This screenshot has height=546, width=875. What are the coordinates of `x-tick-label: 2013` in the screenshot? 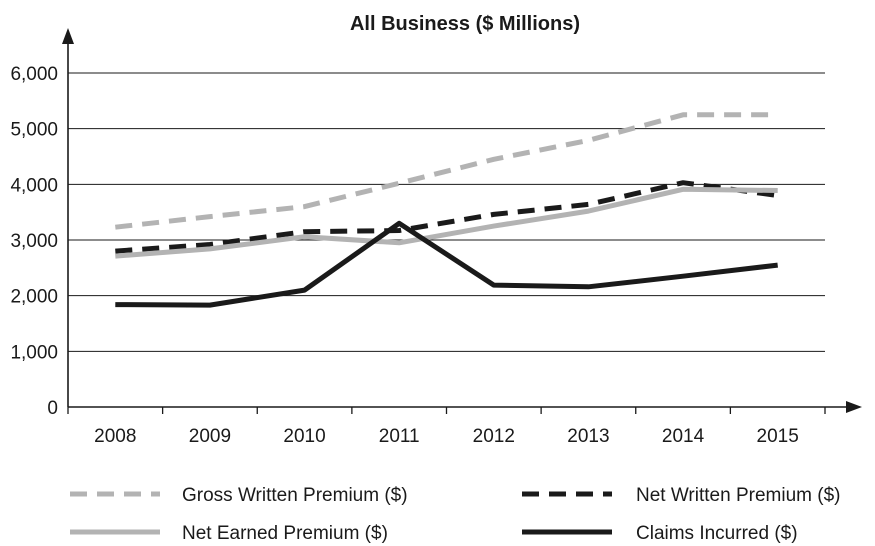 It's located at (588, 436).